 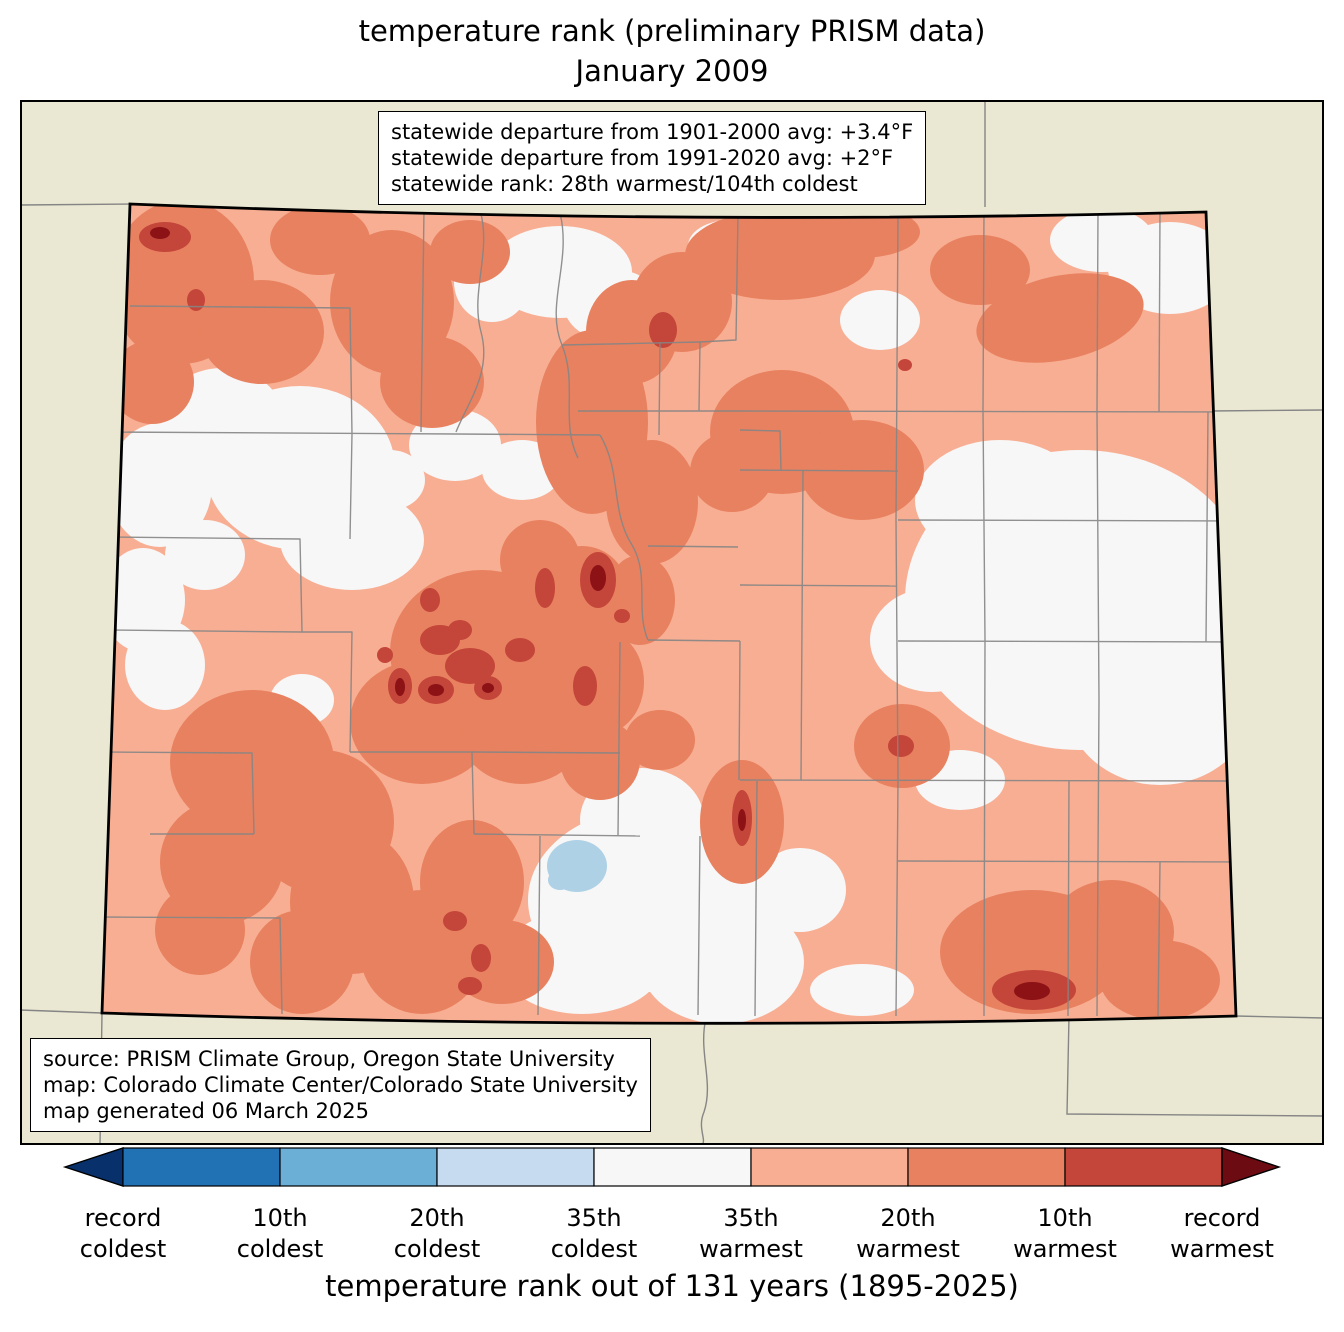 I want to click on colorbar-label-35th-warmest: 35th warmest, so click(x=751, y=1233).